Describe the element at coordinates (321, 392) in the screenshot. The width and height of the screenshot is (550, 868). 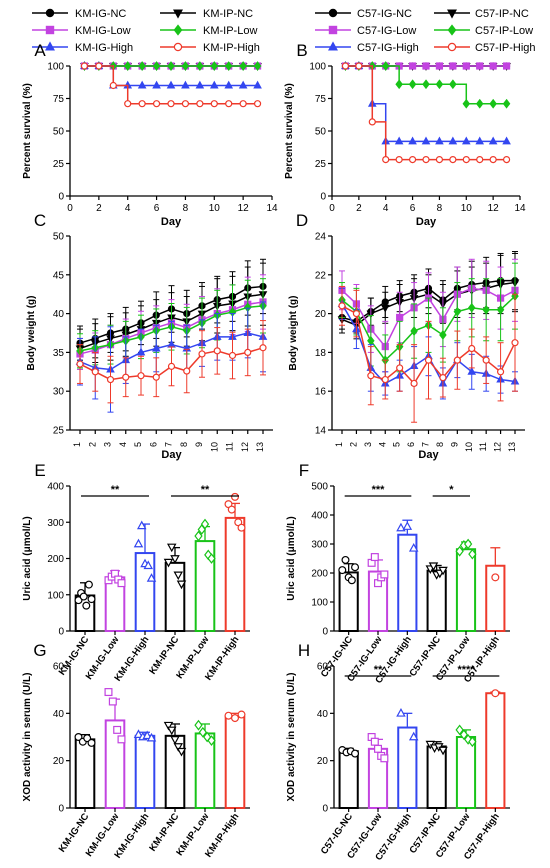
I see `y-tick-label: 16` at that location.